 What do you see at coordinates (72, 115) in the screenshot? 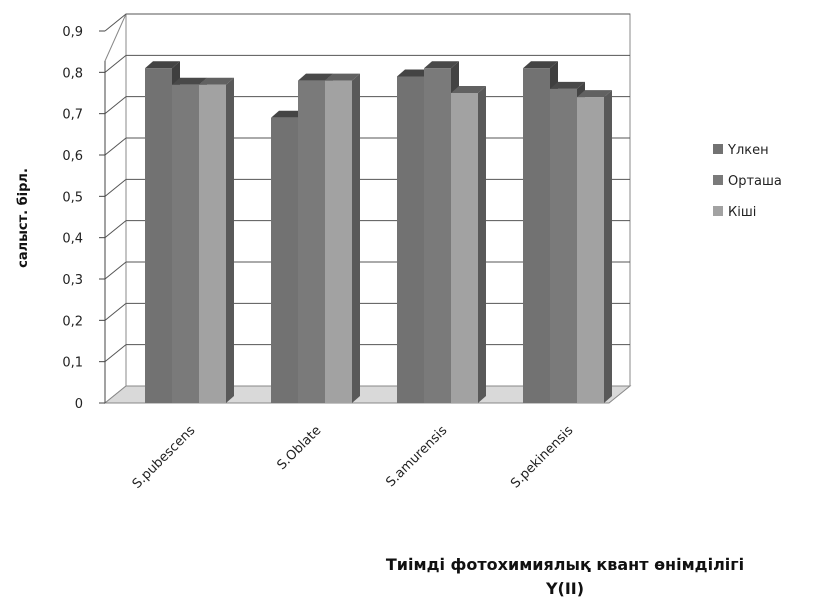
I see `y-tick-label: 0,7` at bounding box center [72, 115].